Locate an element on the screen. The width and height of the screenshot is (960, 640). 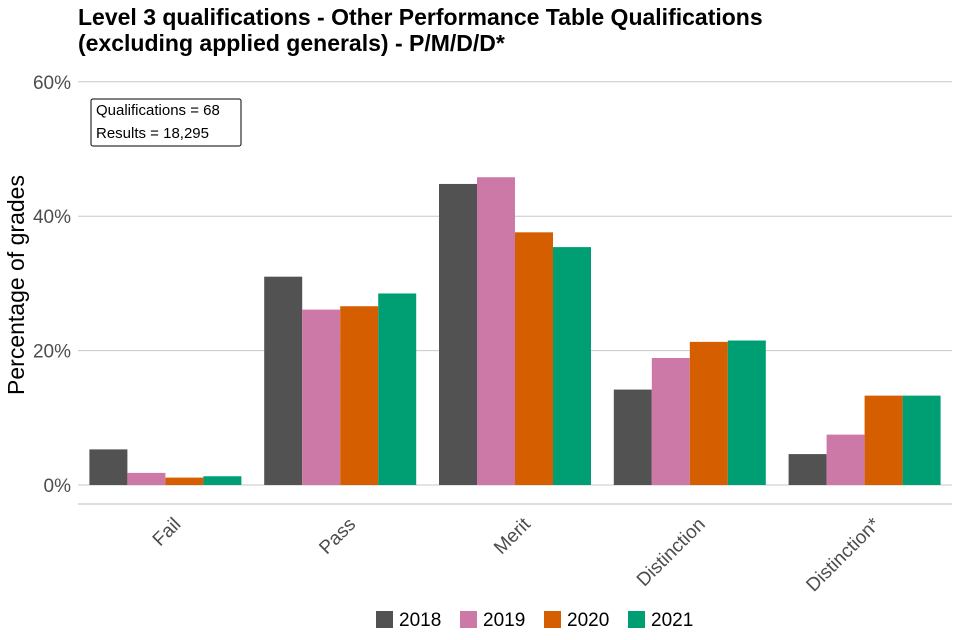
bar-2020-merit is located at coordinates (534, 358).